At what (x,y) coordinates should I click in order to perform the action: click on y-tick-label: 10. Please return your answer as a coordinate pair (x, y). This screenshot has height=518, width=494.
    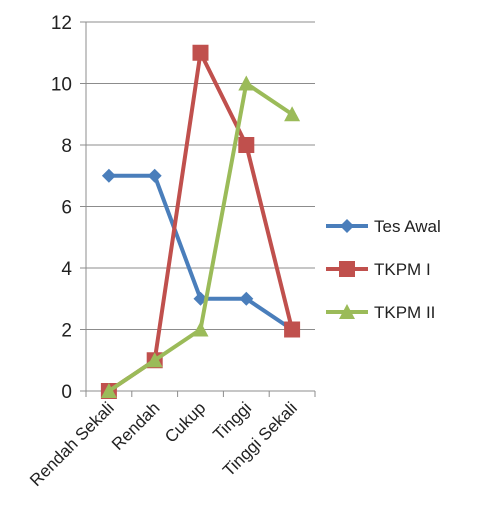
    Looking at the image, I should click on (61, 85).